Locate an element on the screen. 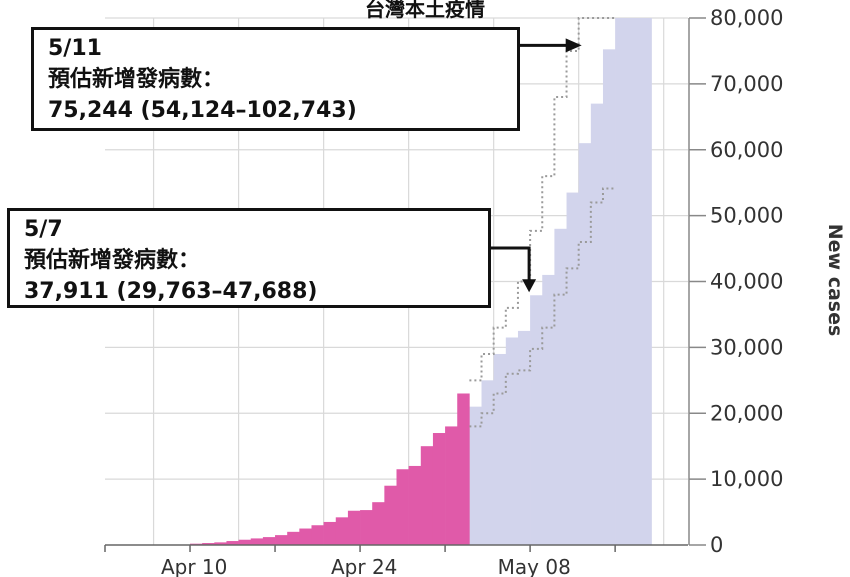 The height and width of the screenshot is (577, 850). annotation-may-7-date: 5/7 is located at coordinates (43, 229).